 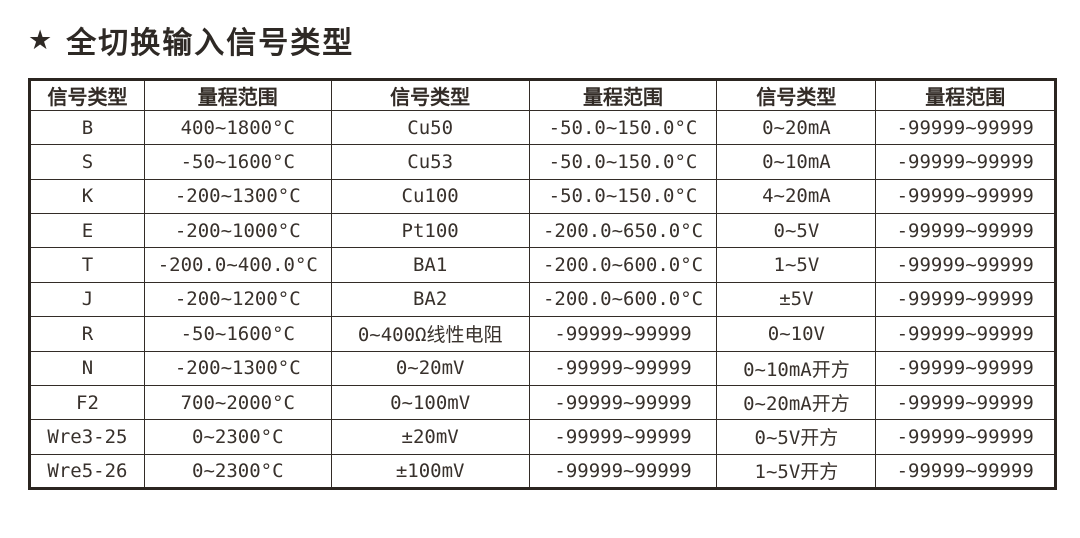 I want to click on table-cell: 700~2000°C, so click(x=237, y=402).